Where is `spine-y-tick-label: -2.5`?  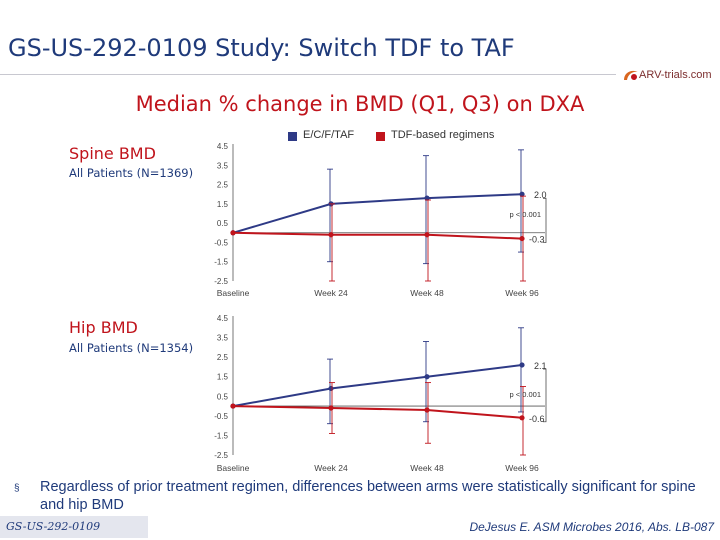
spine-y-tick-label: -2.5 is located at coordinates (221, 281).